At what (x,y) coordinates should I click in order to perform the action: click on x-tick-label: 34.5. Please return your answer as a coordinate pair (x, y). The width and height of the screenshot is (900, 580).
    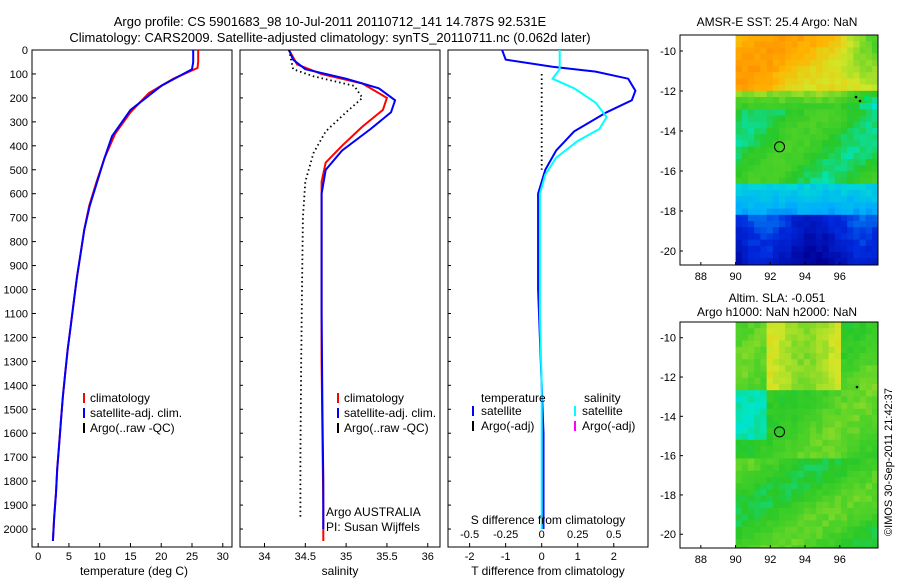
    Looking at the image, I should click on (305, 557).